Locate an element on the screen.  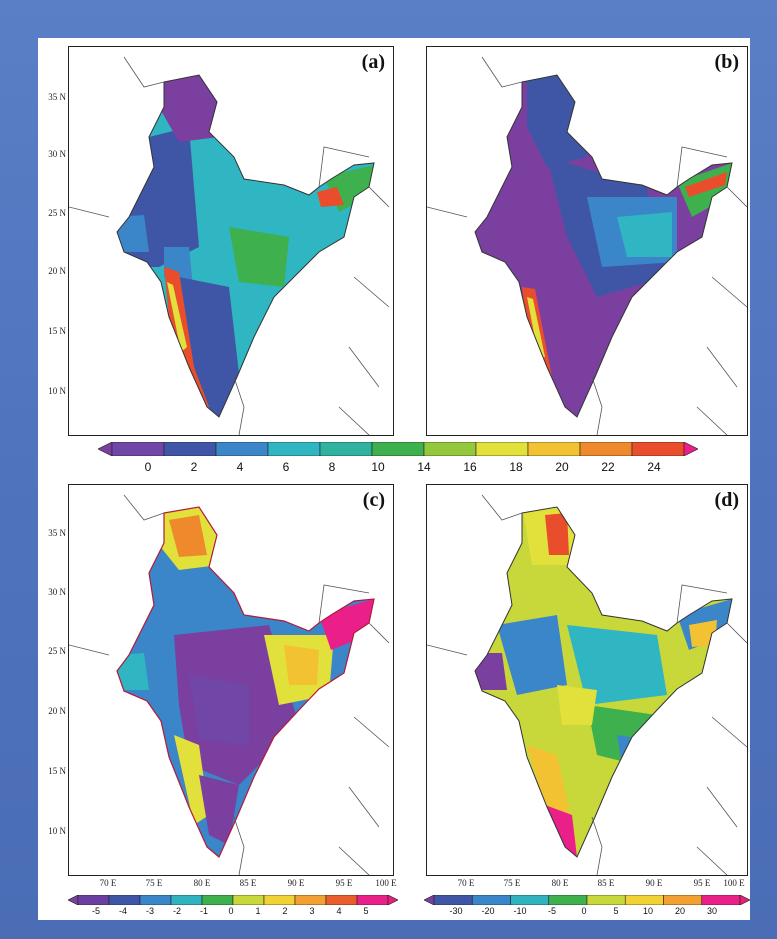
cb-d-tick: 0 is located at coordinates (584, 911).